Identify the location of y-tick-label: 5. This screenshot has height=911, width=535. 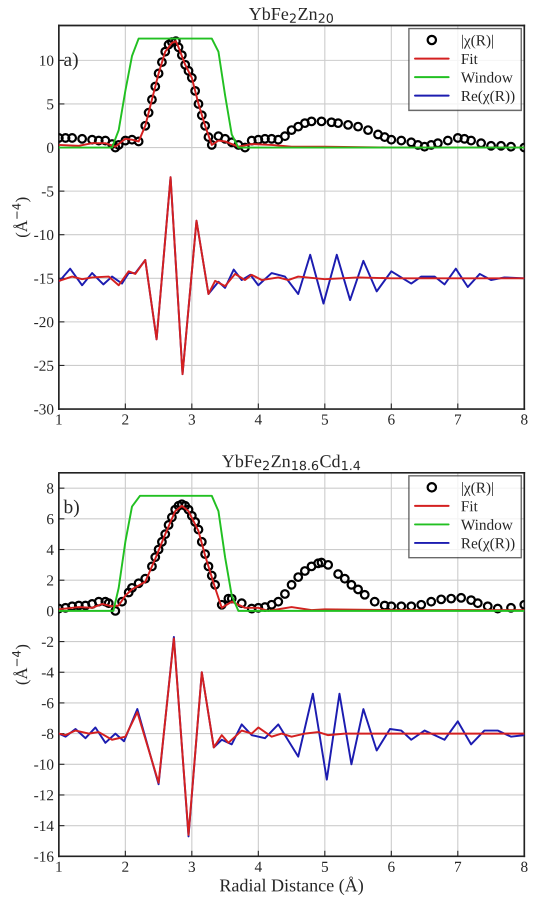
(50, 104).